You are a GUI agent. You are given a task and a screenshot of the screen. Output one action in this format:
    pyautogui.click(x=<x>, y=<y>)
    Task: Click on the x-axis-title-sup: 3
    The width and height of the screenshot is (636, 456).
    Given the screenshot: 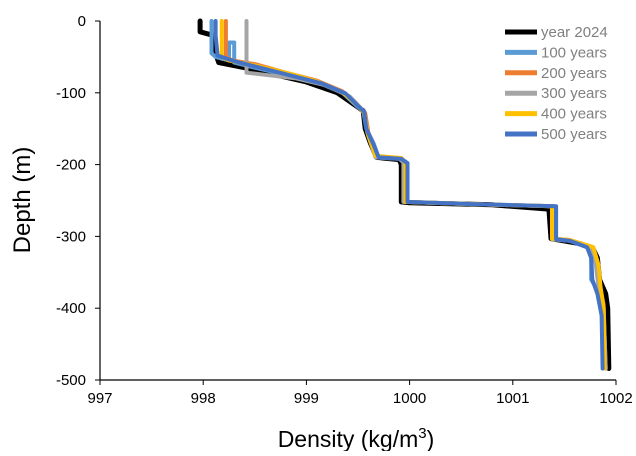 What is the action you would take?
    pyautogui.click(x=422, y=433)
    